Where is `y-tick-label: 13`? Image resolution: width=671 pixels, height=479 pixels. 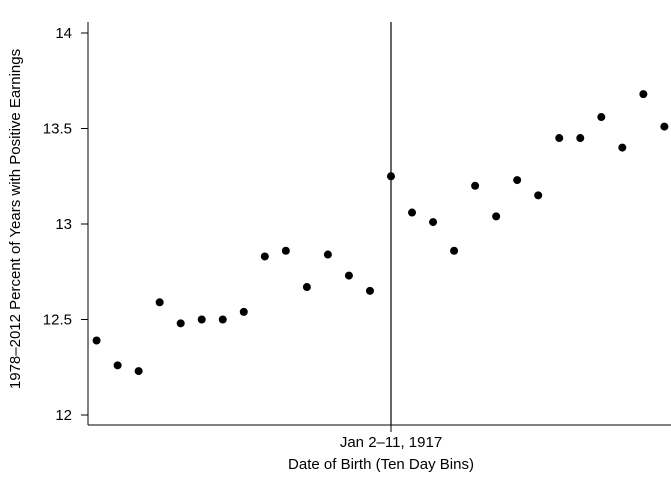
y-tick-label: 13 is located at coordinates (63, 224).